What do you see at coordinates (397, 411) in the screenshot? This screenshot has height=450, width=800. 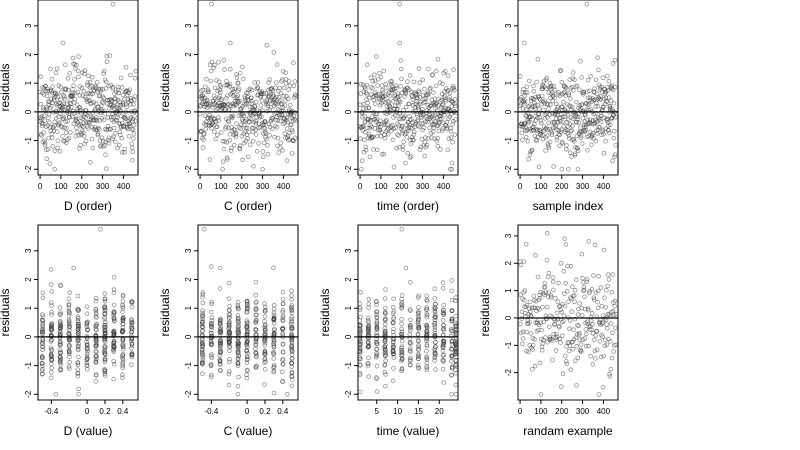 I see `x-tick-label: 10` at bounding box center [397, 411].